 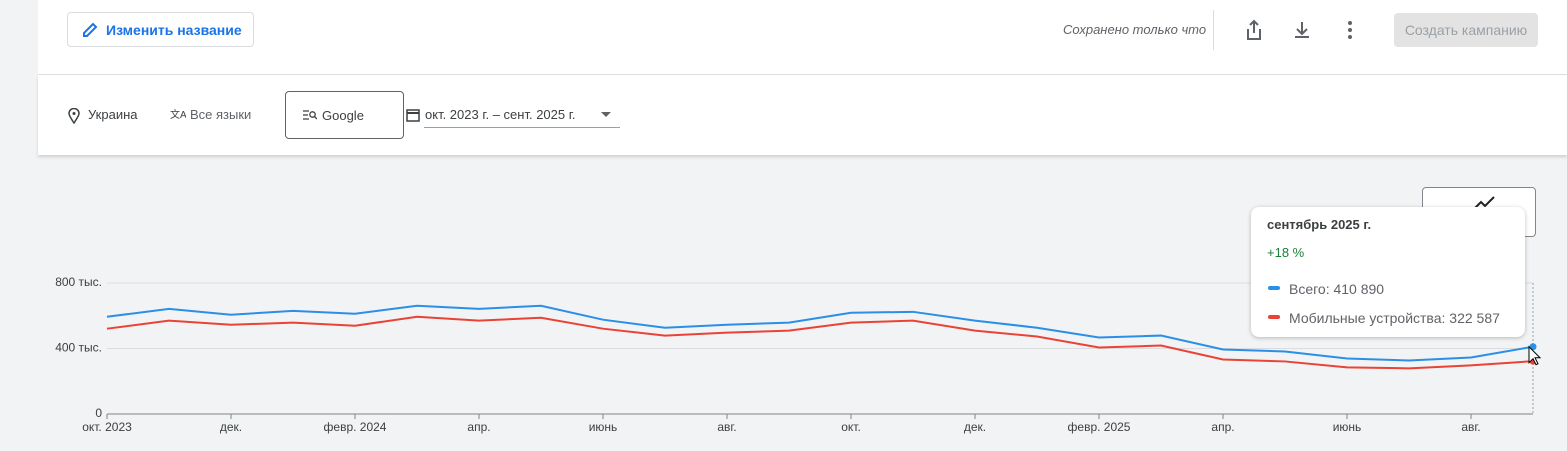 I want to click on location-icon, so click(x=74, y=116).